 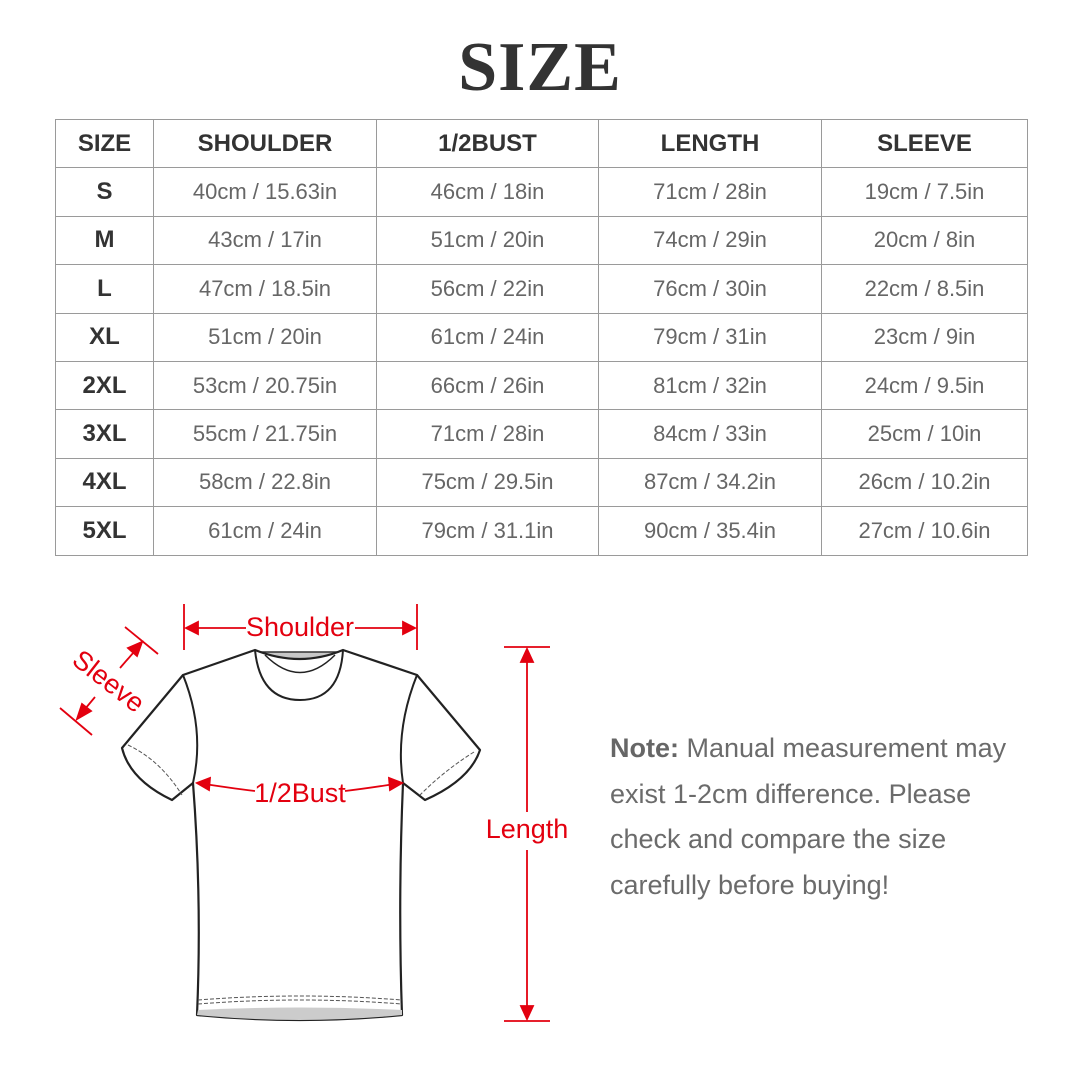 What do you see at coordinates (104, 192) in the screenshot?
I see `size-cell: S` at bounding box center [104, 192].